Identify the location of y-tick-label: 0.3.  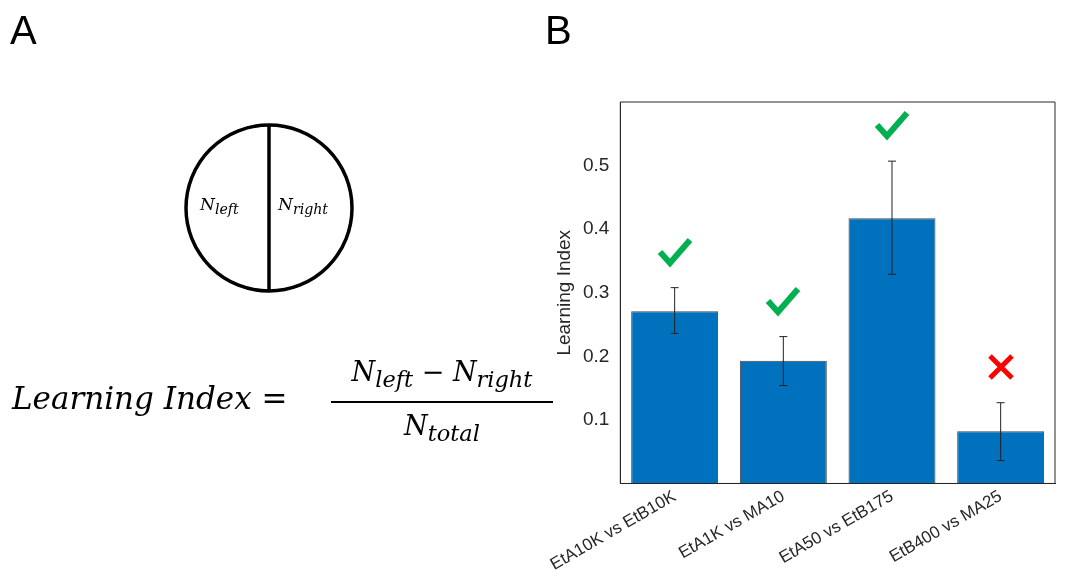
(596, 291).